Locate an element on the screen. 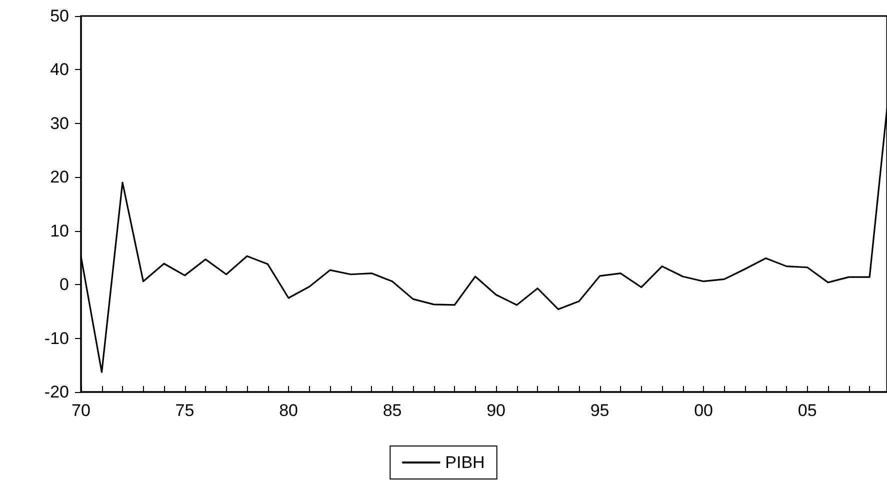 Image resolution: width=887 pixels, height=487 pixels. y-tick-label: 30 is located at coordinates (59, 123).